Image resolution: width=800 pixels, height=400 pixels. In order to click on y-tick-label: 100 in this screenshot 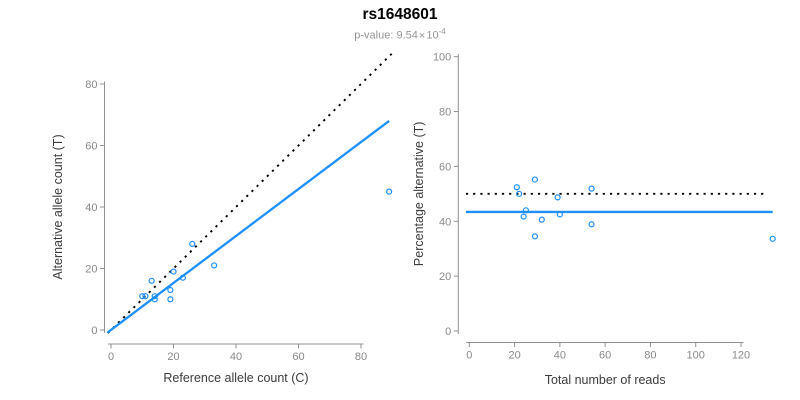, I will do `click(442, 58)`.